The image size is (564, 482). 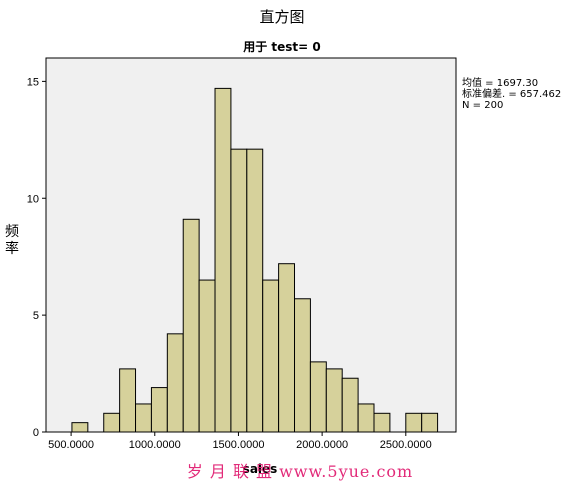 I want to click on x-tick-label: 500.0000, so click(x=71, y=445).